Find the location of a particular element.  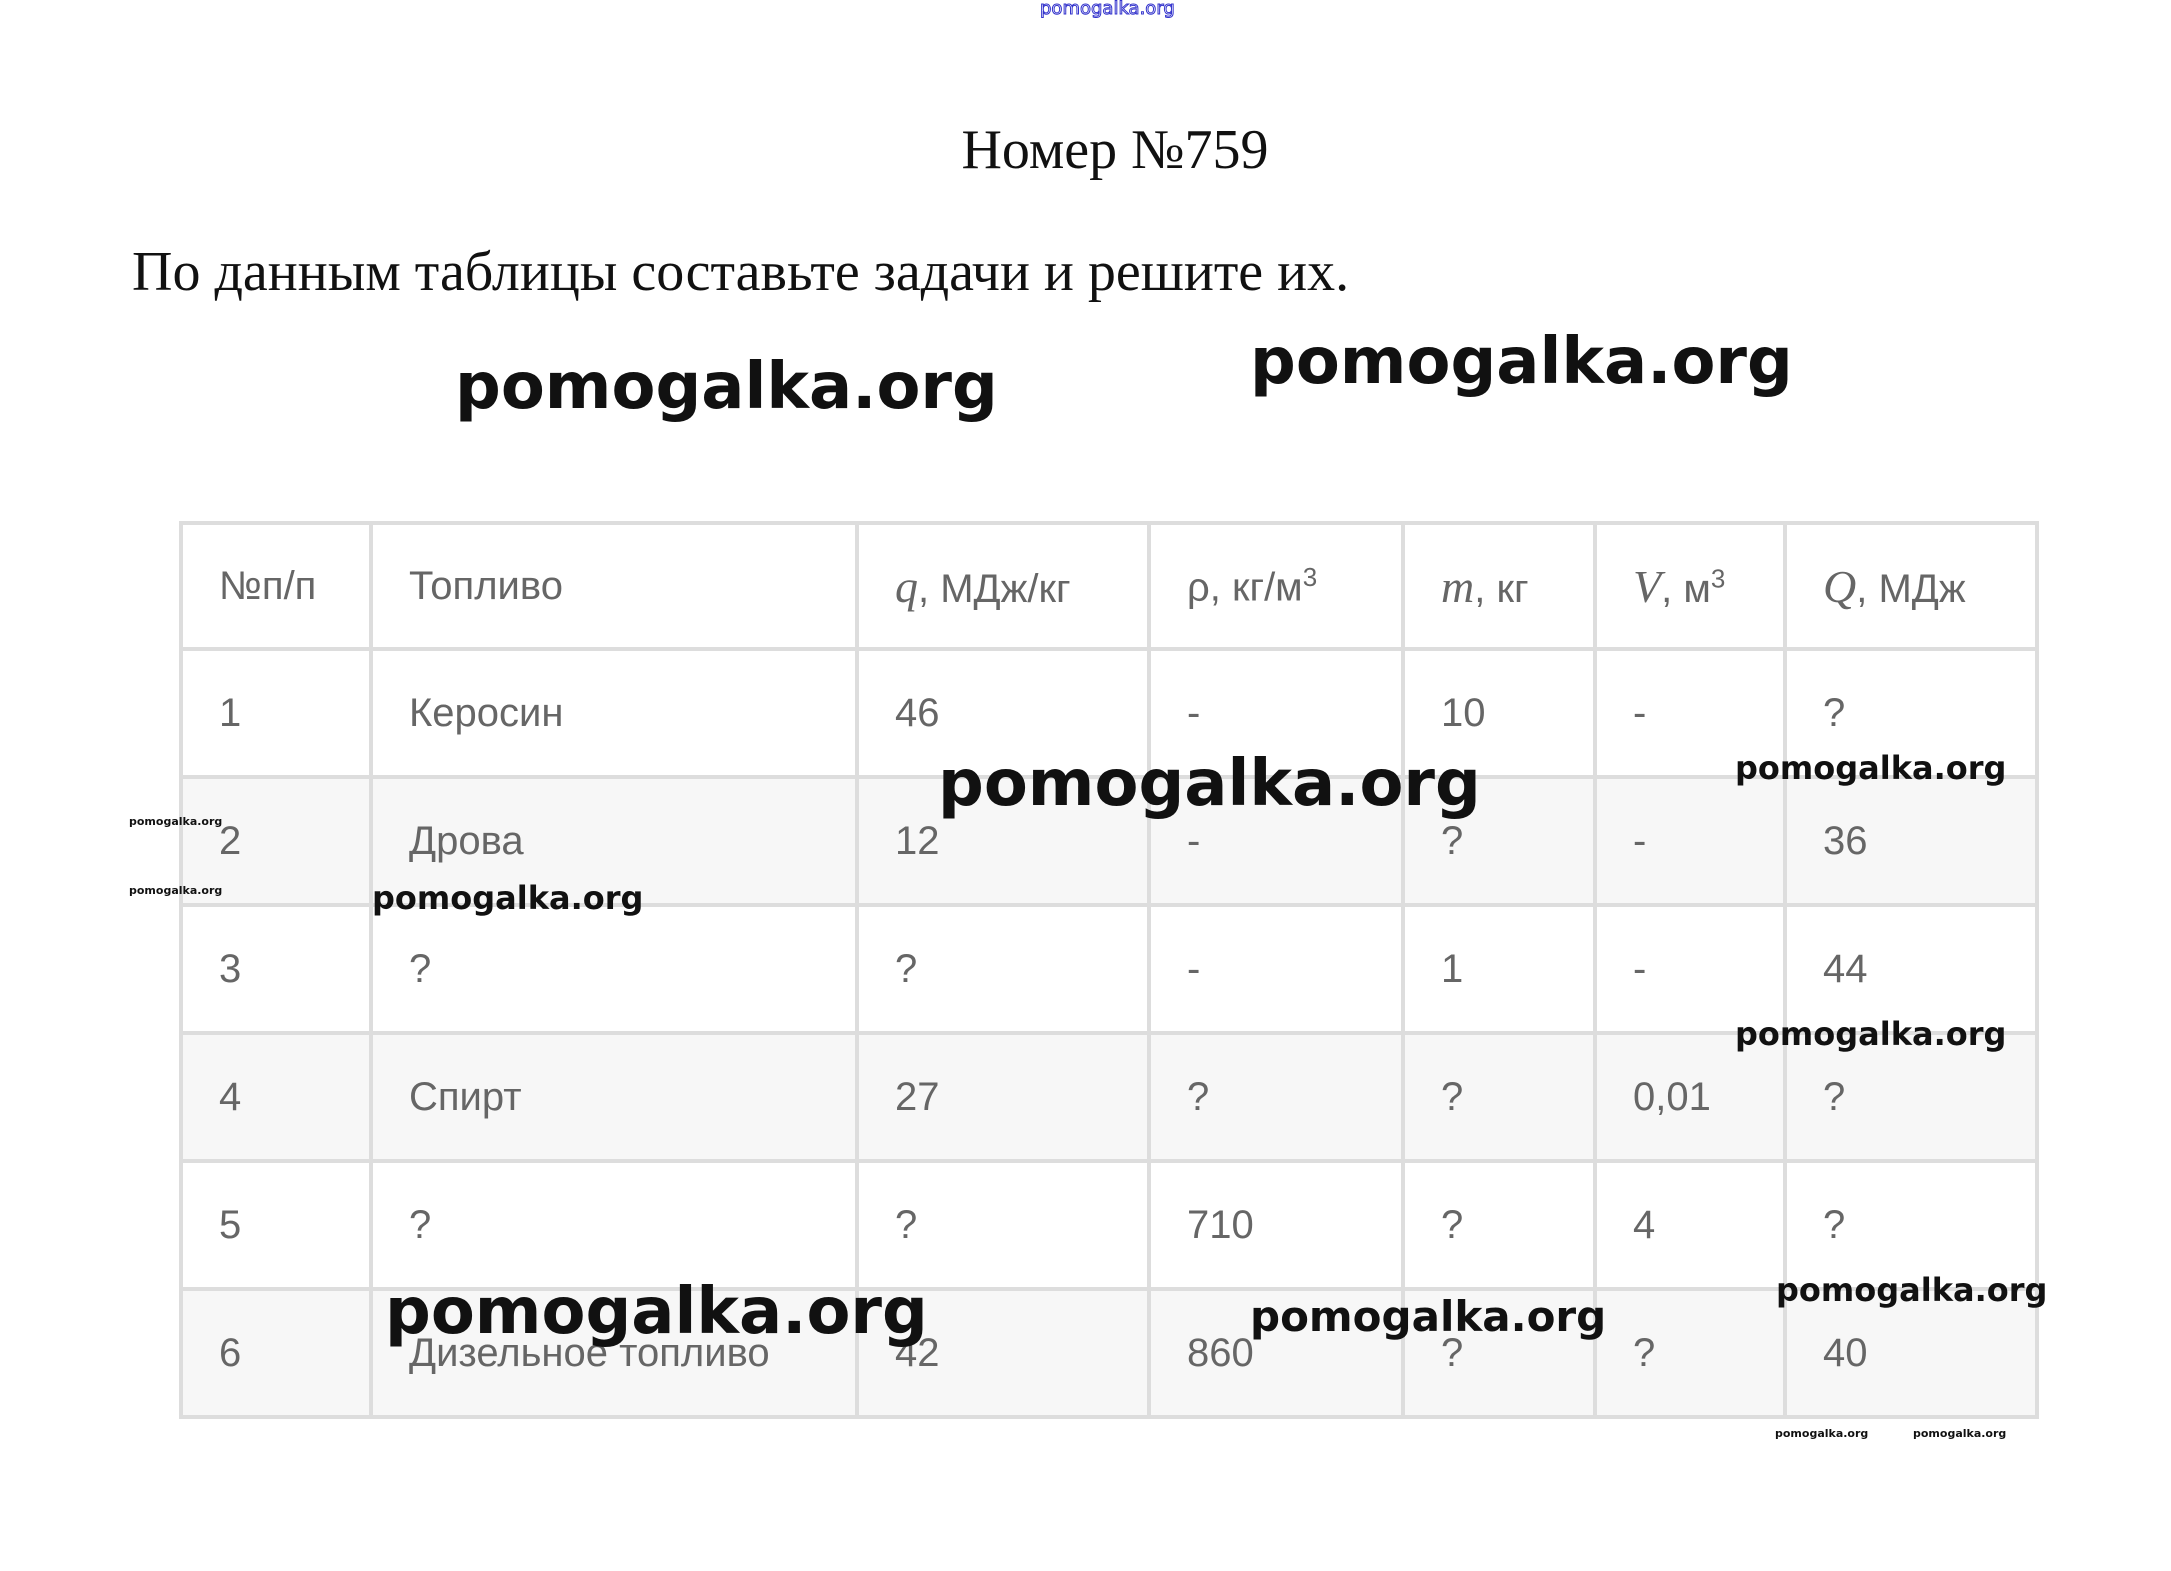

cell-q: 27 is located at coordinates (1003, 1097).